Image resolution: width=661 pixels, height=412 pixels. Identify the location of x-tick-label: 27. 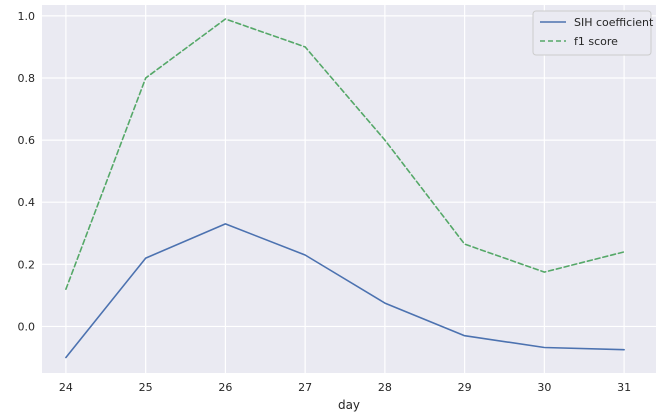
(305, 387).